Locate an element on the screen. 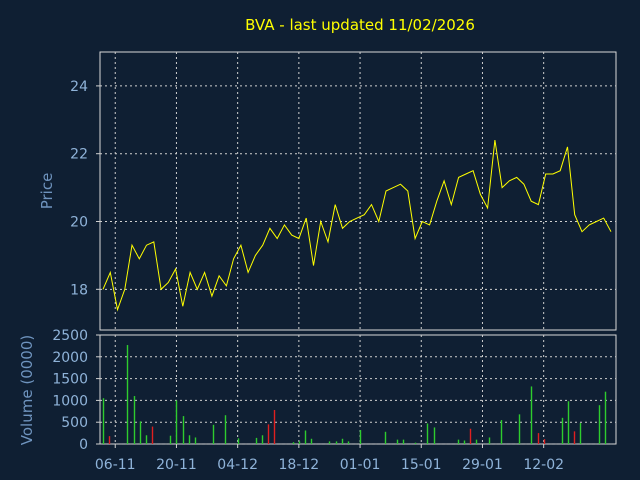 The height and width of the screenshot is (480, 640). price-y-tick-label: 18 is located at coordinates (79, 290).